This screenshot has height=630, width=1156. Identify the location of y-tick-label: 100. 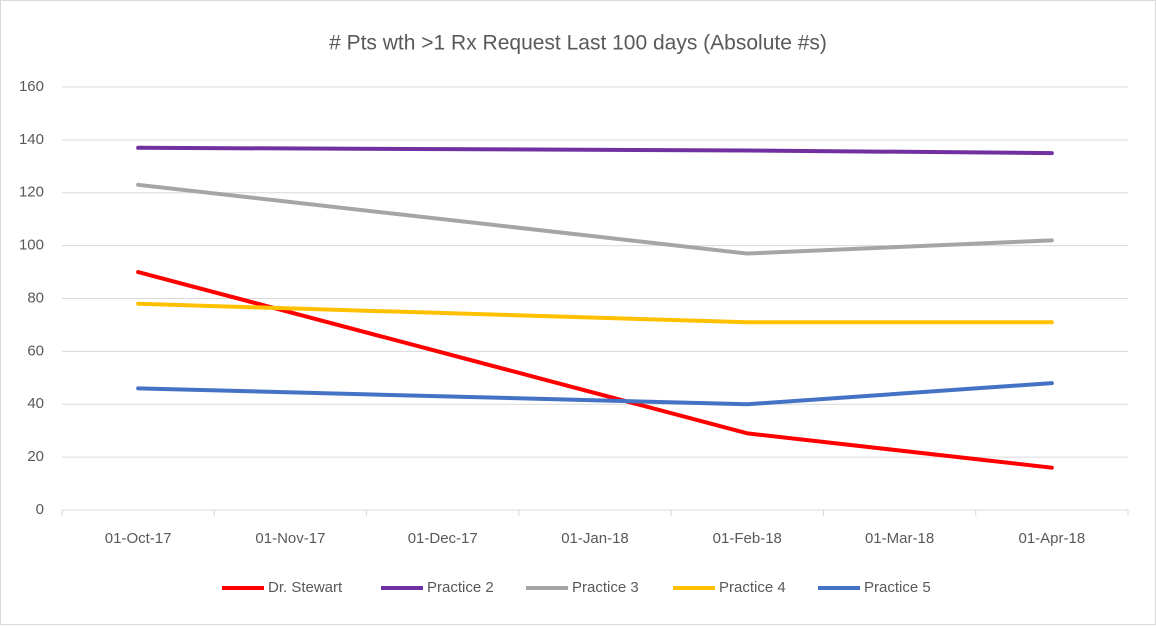
(31, 245).